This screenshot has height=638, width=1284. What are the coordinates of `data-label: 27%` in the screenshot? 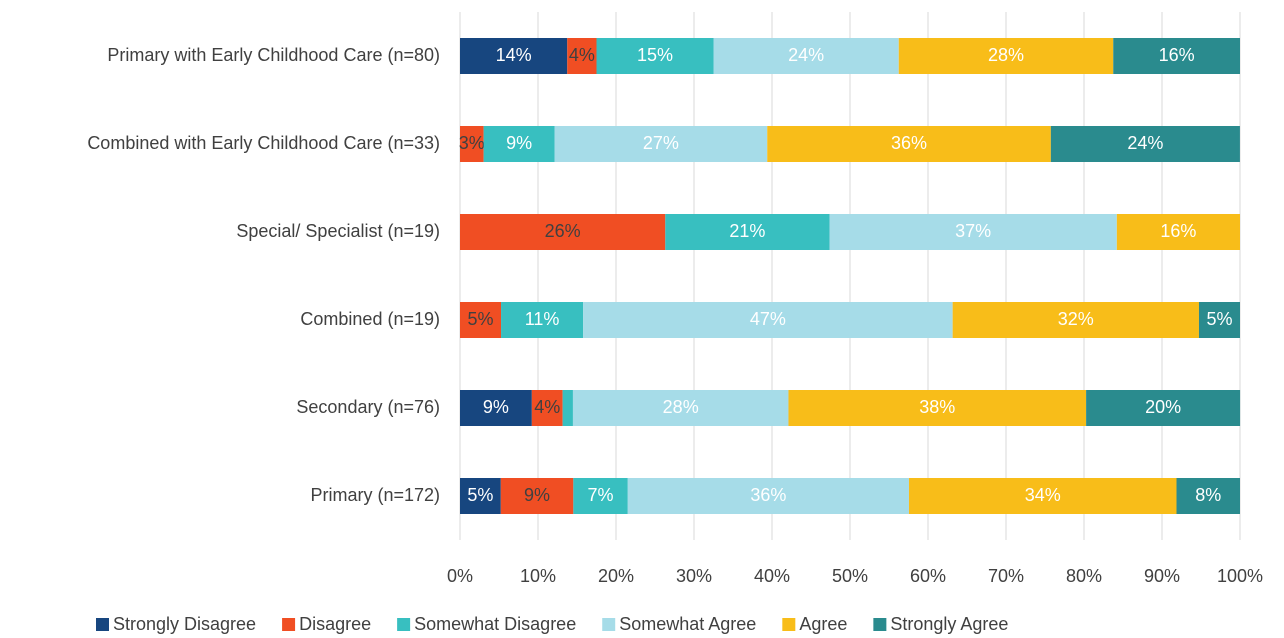 It's located at (661, 143).